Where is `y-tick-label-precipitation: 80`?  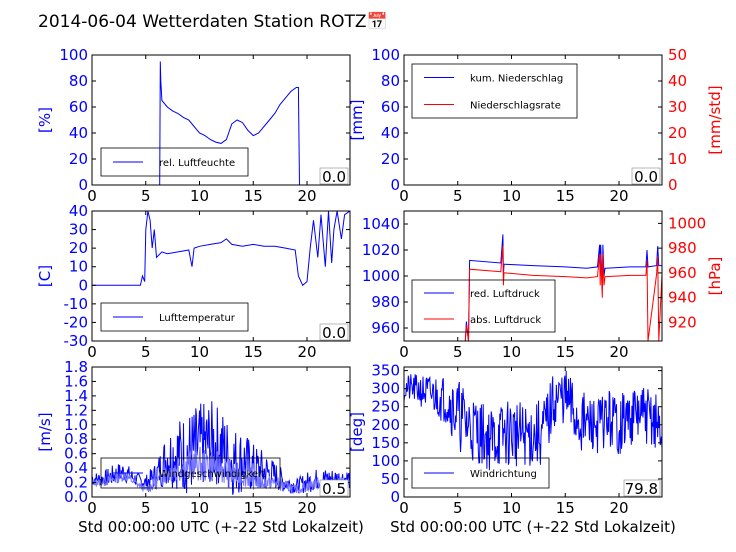 y-tick-label-precipitation: 80 is located at coordinates (390, 81).